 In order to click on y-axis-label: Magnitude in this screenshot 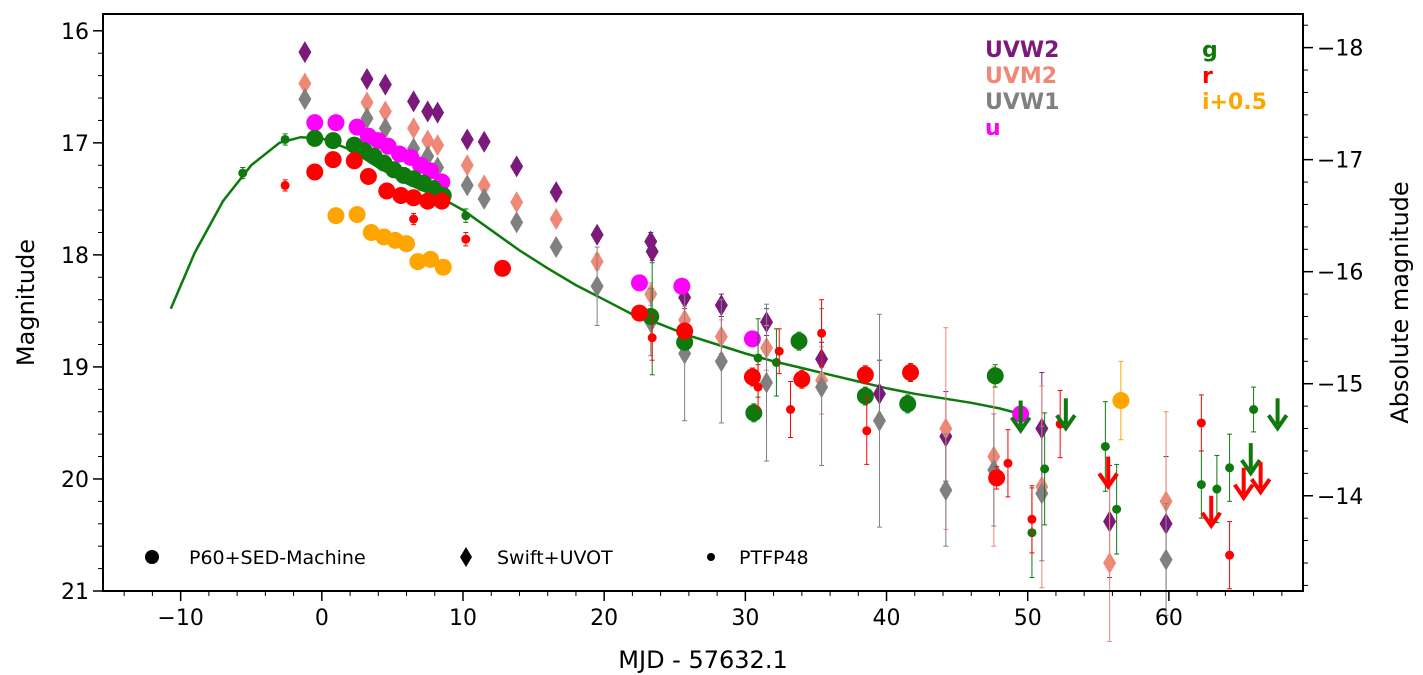, I will do `click(26, 302)`.